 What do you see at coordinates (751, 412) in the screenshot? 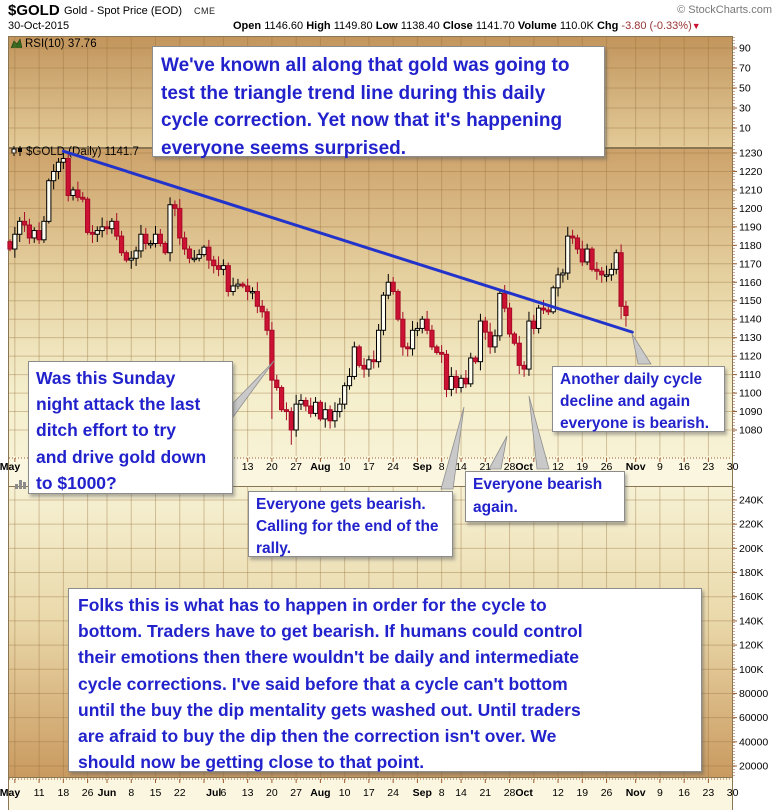
I see `axis-tick-label: 1090` at bounding box center [751, 412].